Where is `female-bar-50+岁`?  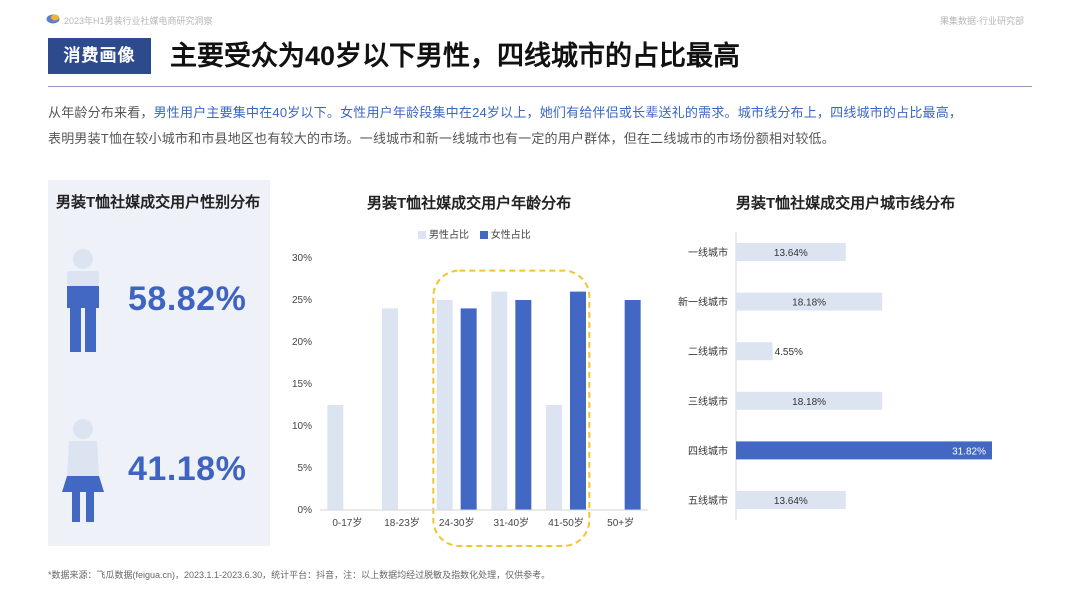
female-bar-50+岁 is located at coordinates (632, 405).